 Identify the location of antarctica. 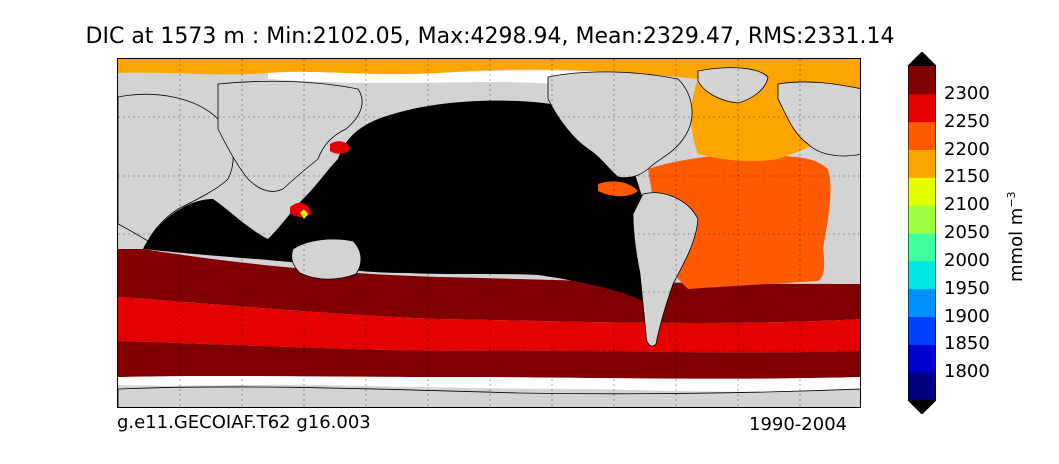
(489, 396).